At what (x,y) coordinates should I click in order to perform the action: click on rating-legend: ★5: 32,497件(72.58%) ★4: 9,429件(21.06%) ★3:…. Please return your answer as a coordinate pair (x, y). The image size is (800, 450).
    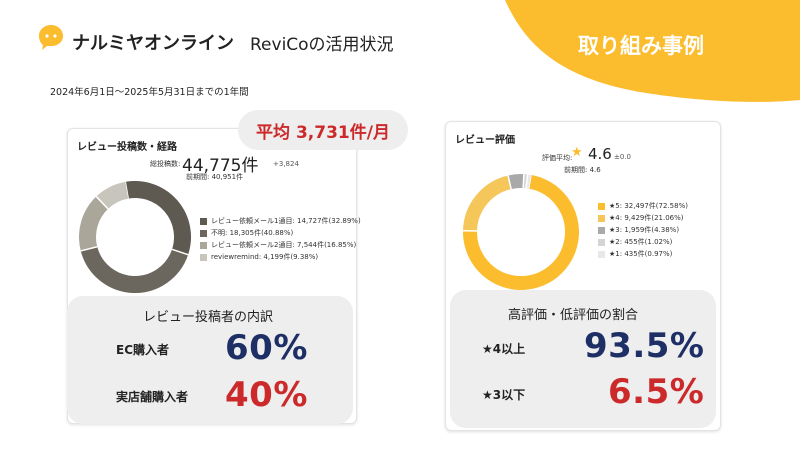
    Looking at the image, I should click on (643, 230).